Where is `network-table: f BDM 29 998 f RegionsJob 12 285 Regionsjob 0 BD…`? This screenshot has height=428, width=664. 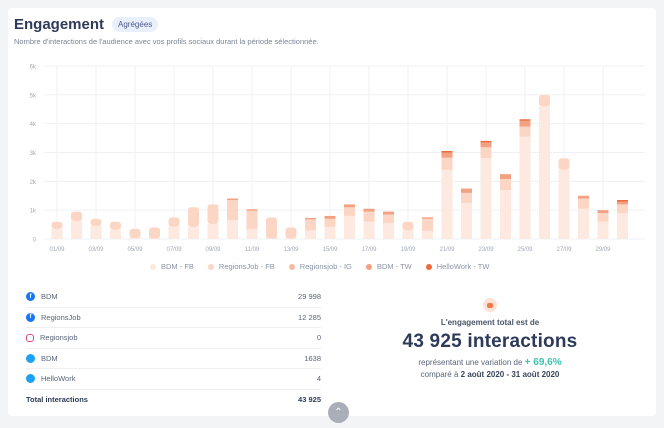 network-table: f BDM 29 998 f RegionsJob 12 285 Regionsjob 0 BD… is located at coordinates (173, 348).